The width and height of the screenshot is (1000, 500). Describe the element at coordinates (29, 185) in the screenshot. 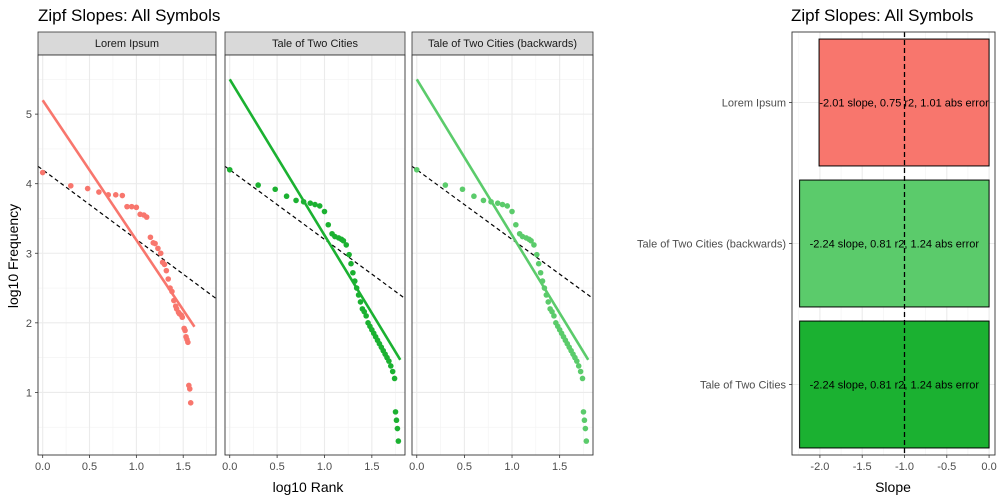

I see `y-tick-label: 4` at that location.